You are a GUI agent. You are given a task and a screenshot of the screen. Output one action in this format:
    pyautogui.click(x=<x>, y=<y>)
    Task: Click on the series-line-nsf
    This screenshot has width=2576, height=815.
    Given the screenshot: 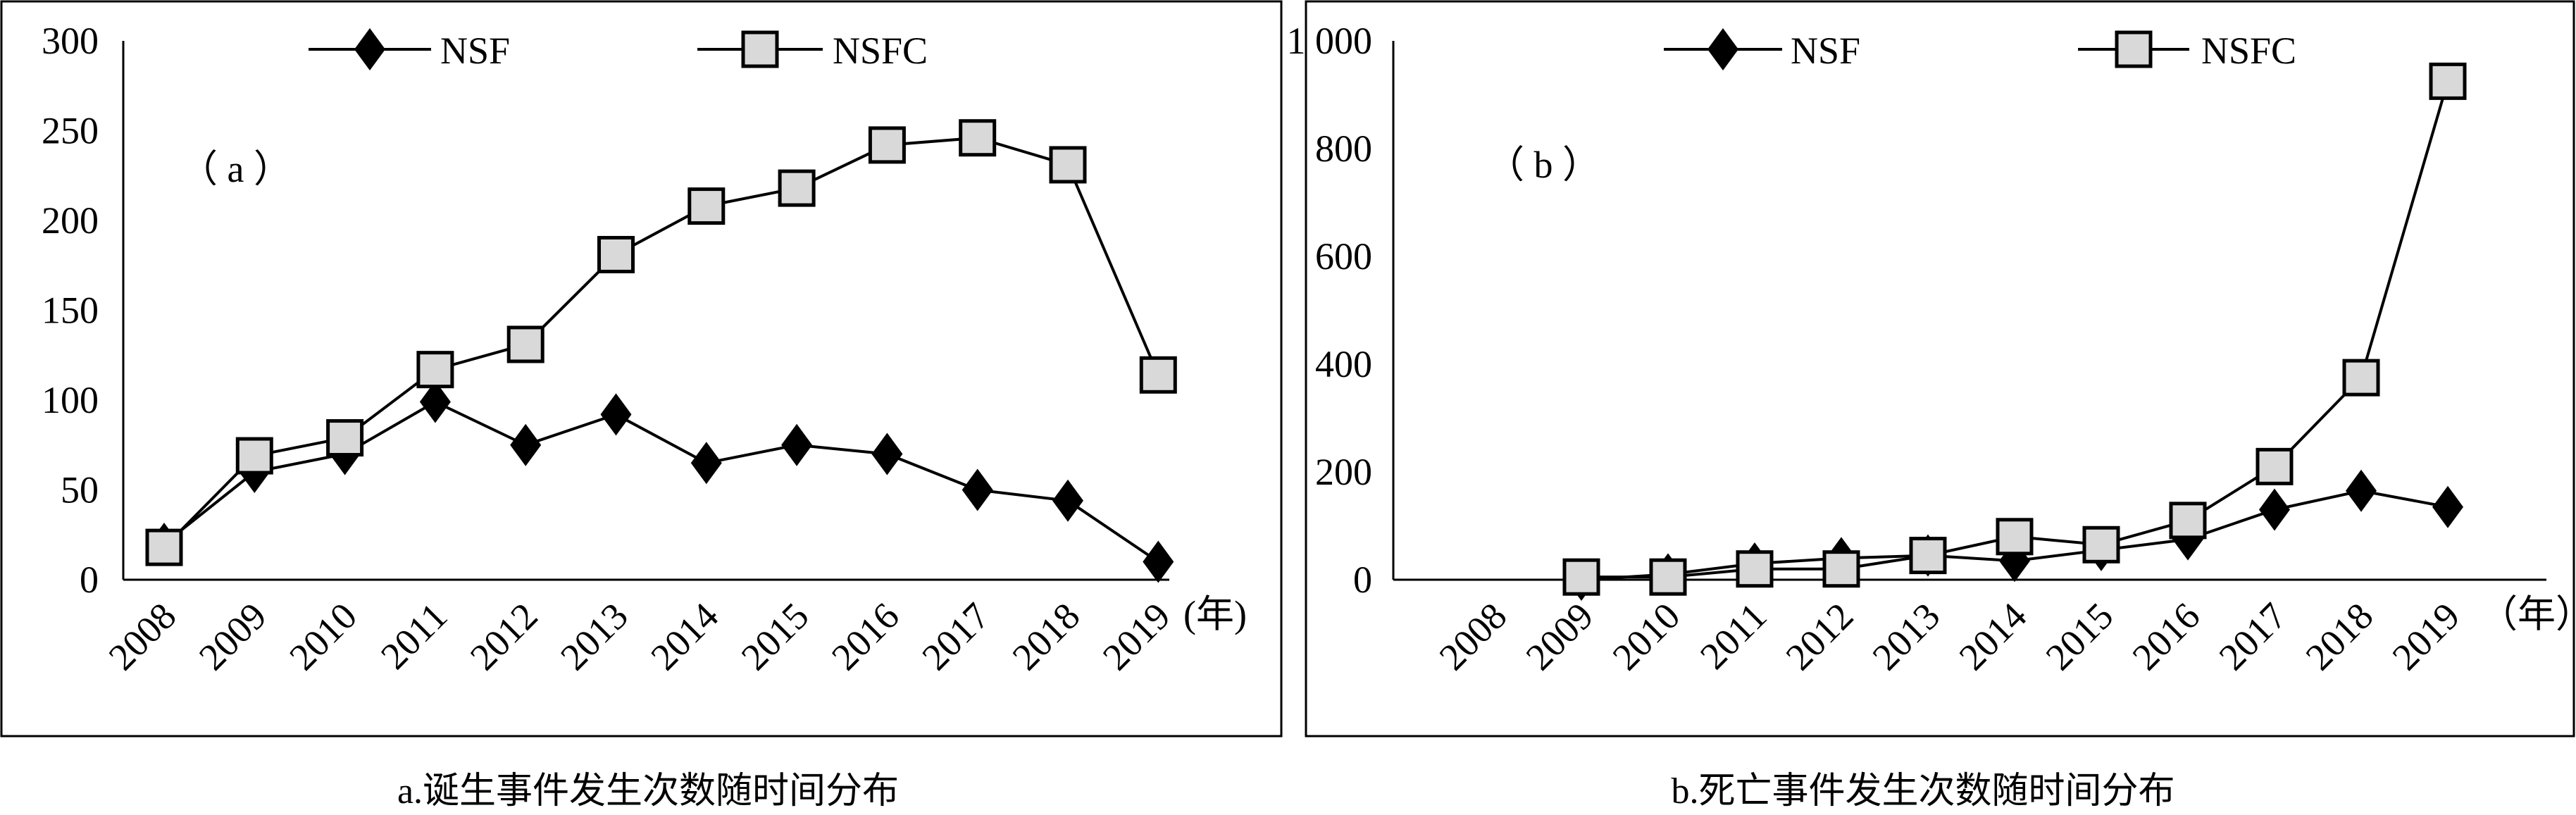 What is the action you would take?
    pyautogui.click(x=661, y=482)
    